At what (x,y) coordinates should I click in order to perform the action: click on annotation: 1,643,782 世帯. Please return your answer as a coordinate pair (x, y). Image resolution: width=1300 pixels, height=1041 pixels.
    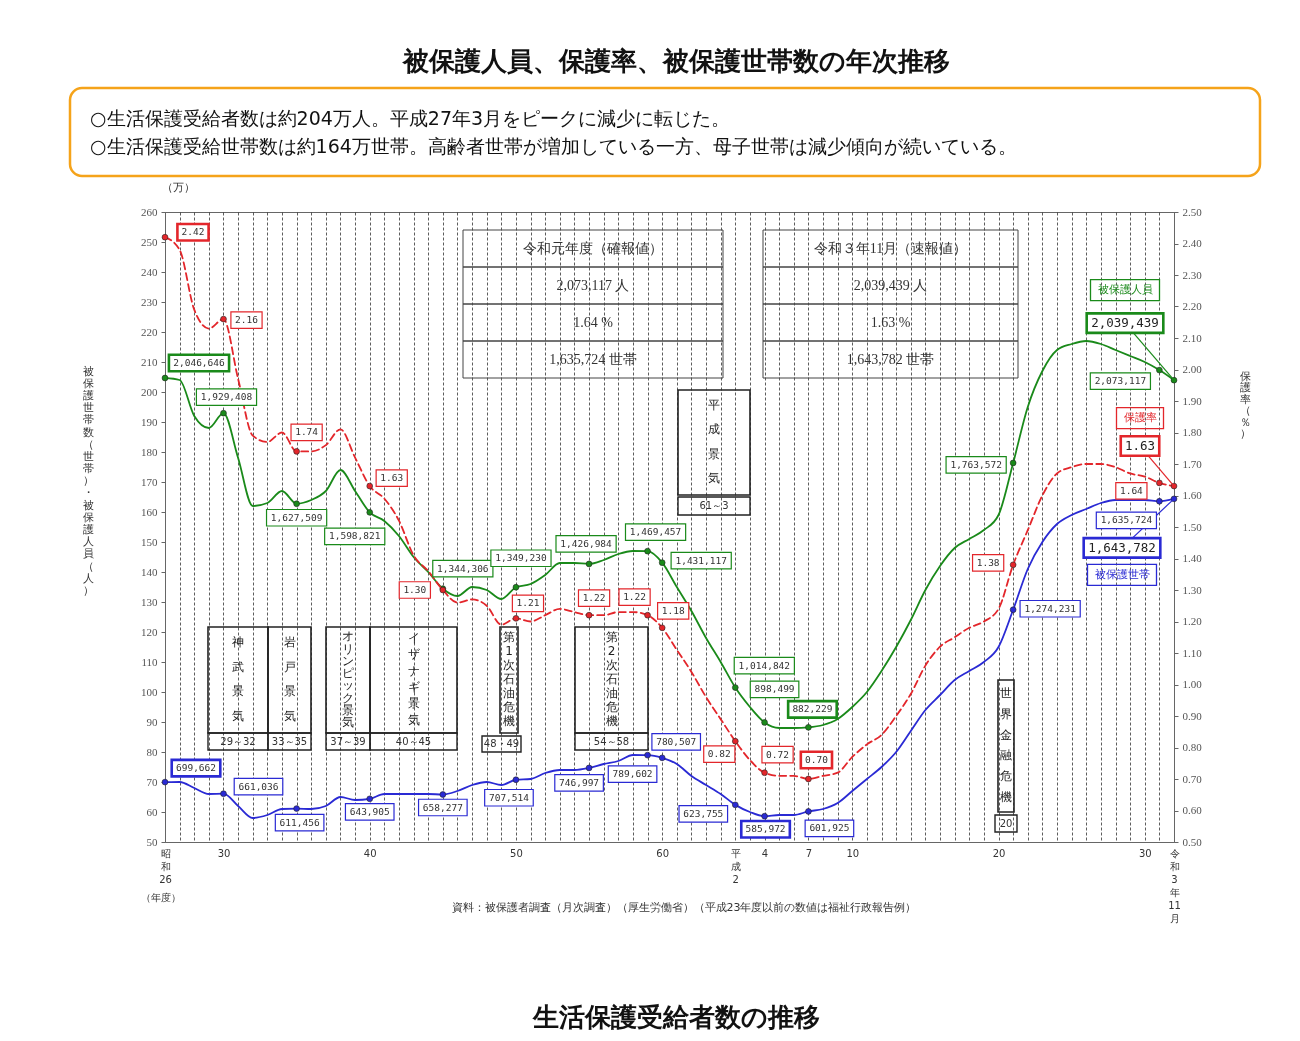
    Looking at the image, I should click on (890, 359).